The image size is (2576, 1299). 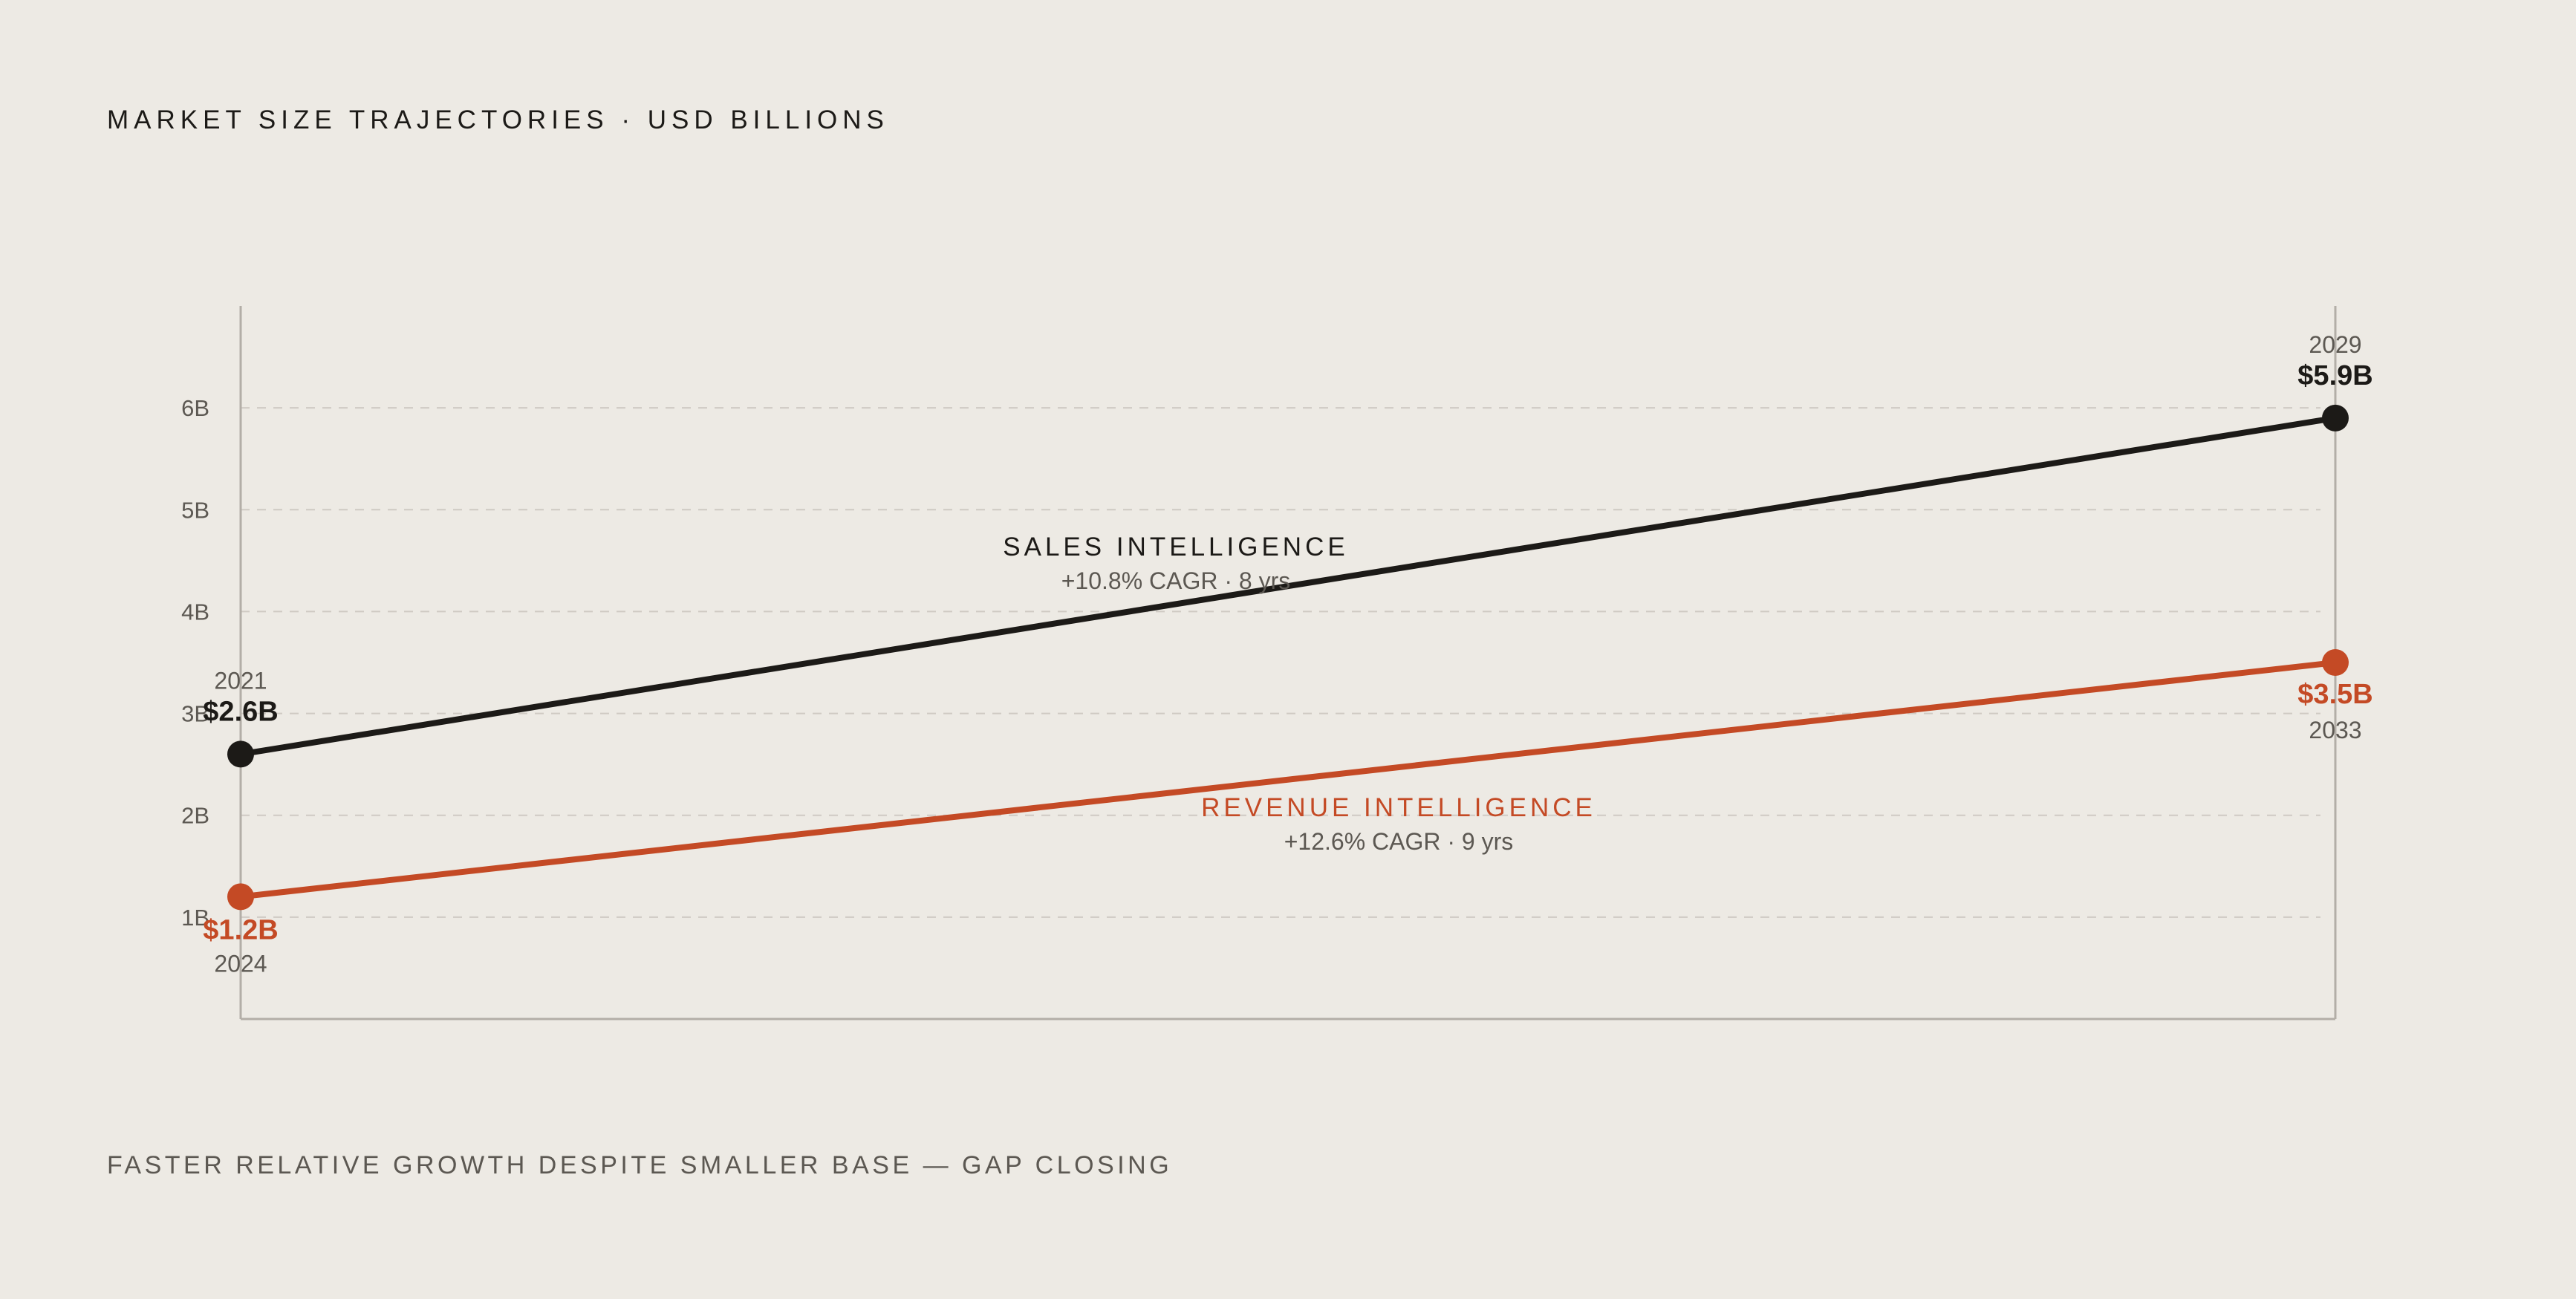 What do you see at coordinates (240, 929) in the screenshot?
I see `revenue-start-value-label: $1.2B` at bounding box center [240, 929].